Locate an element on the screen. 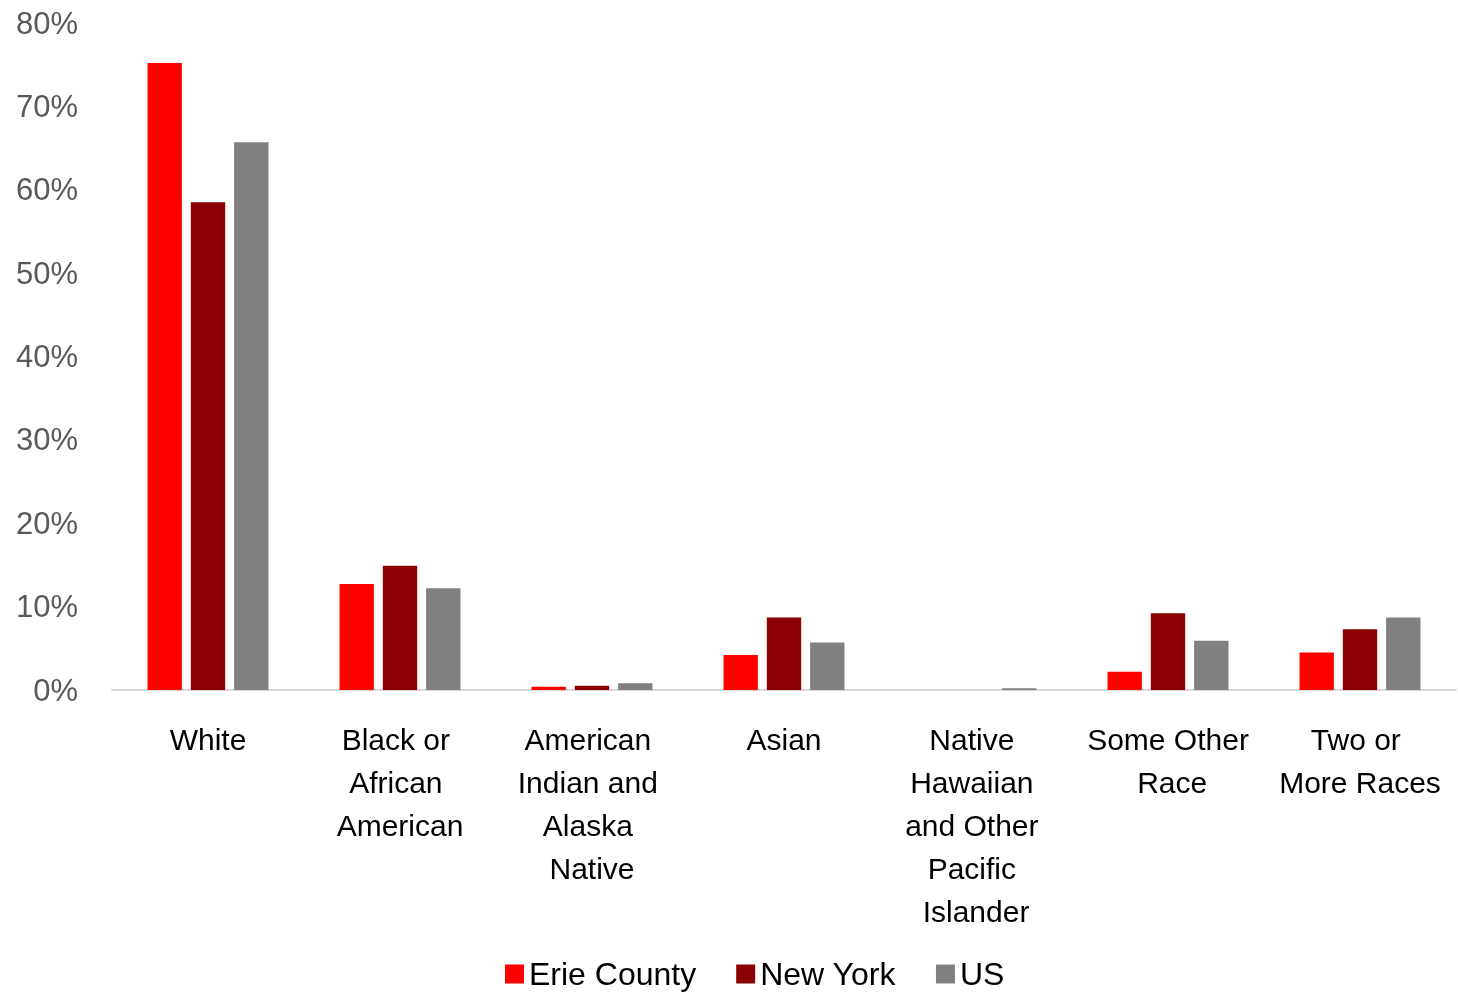 The image size is (1458, 997). y-tick-label: 70% is located at coordinates (46, 106).